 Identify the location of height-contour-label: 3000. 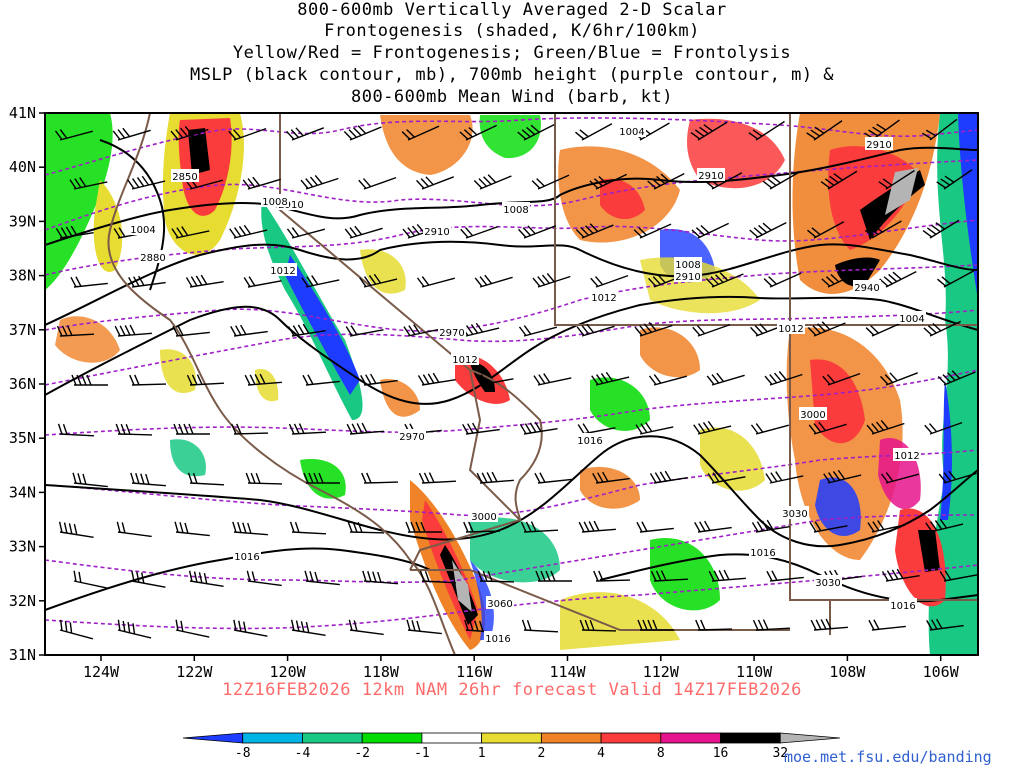
(483, 517).